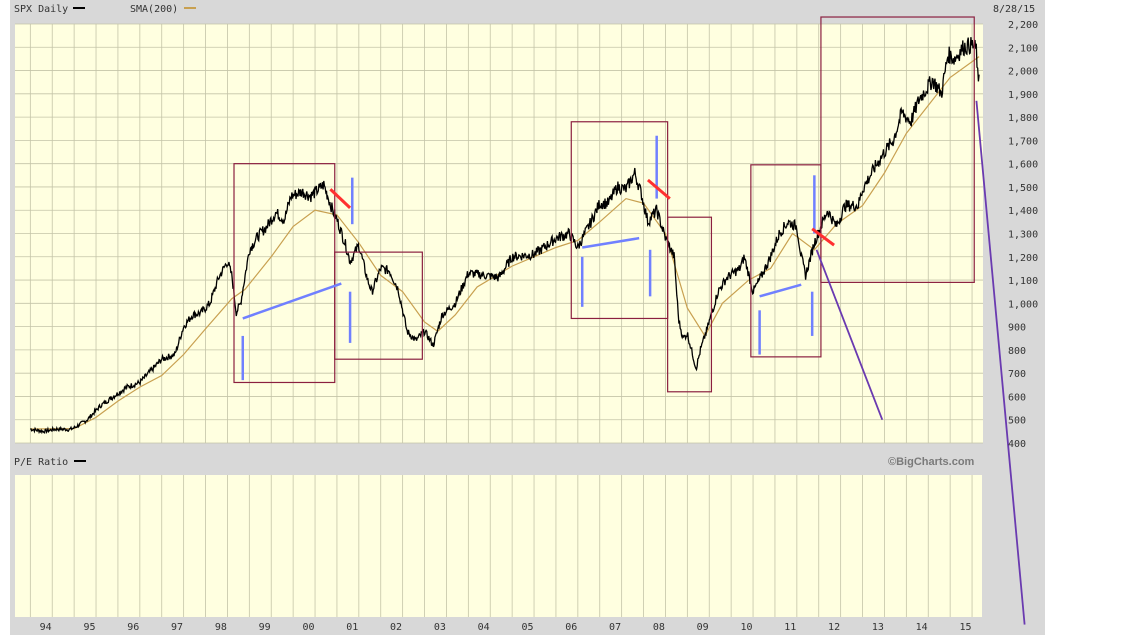  I want to click on y-tick-label: 900, so click(1017, 328).